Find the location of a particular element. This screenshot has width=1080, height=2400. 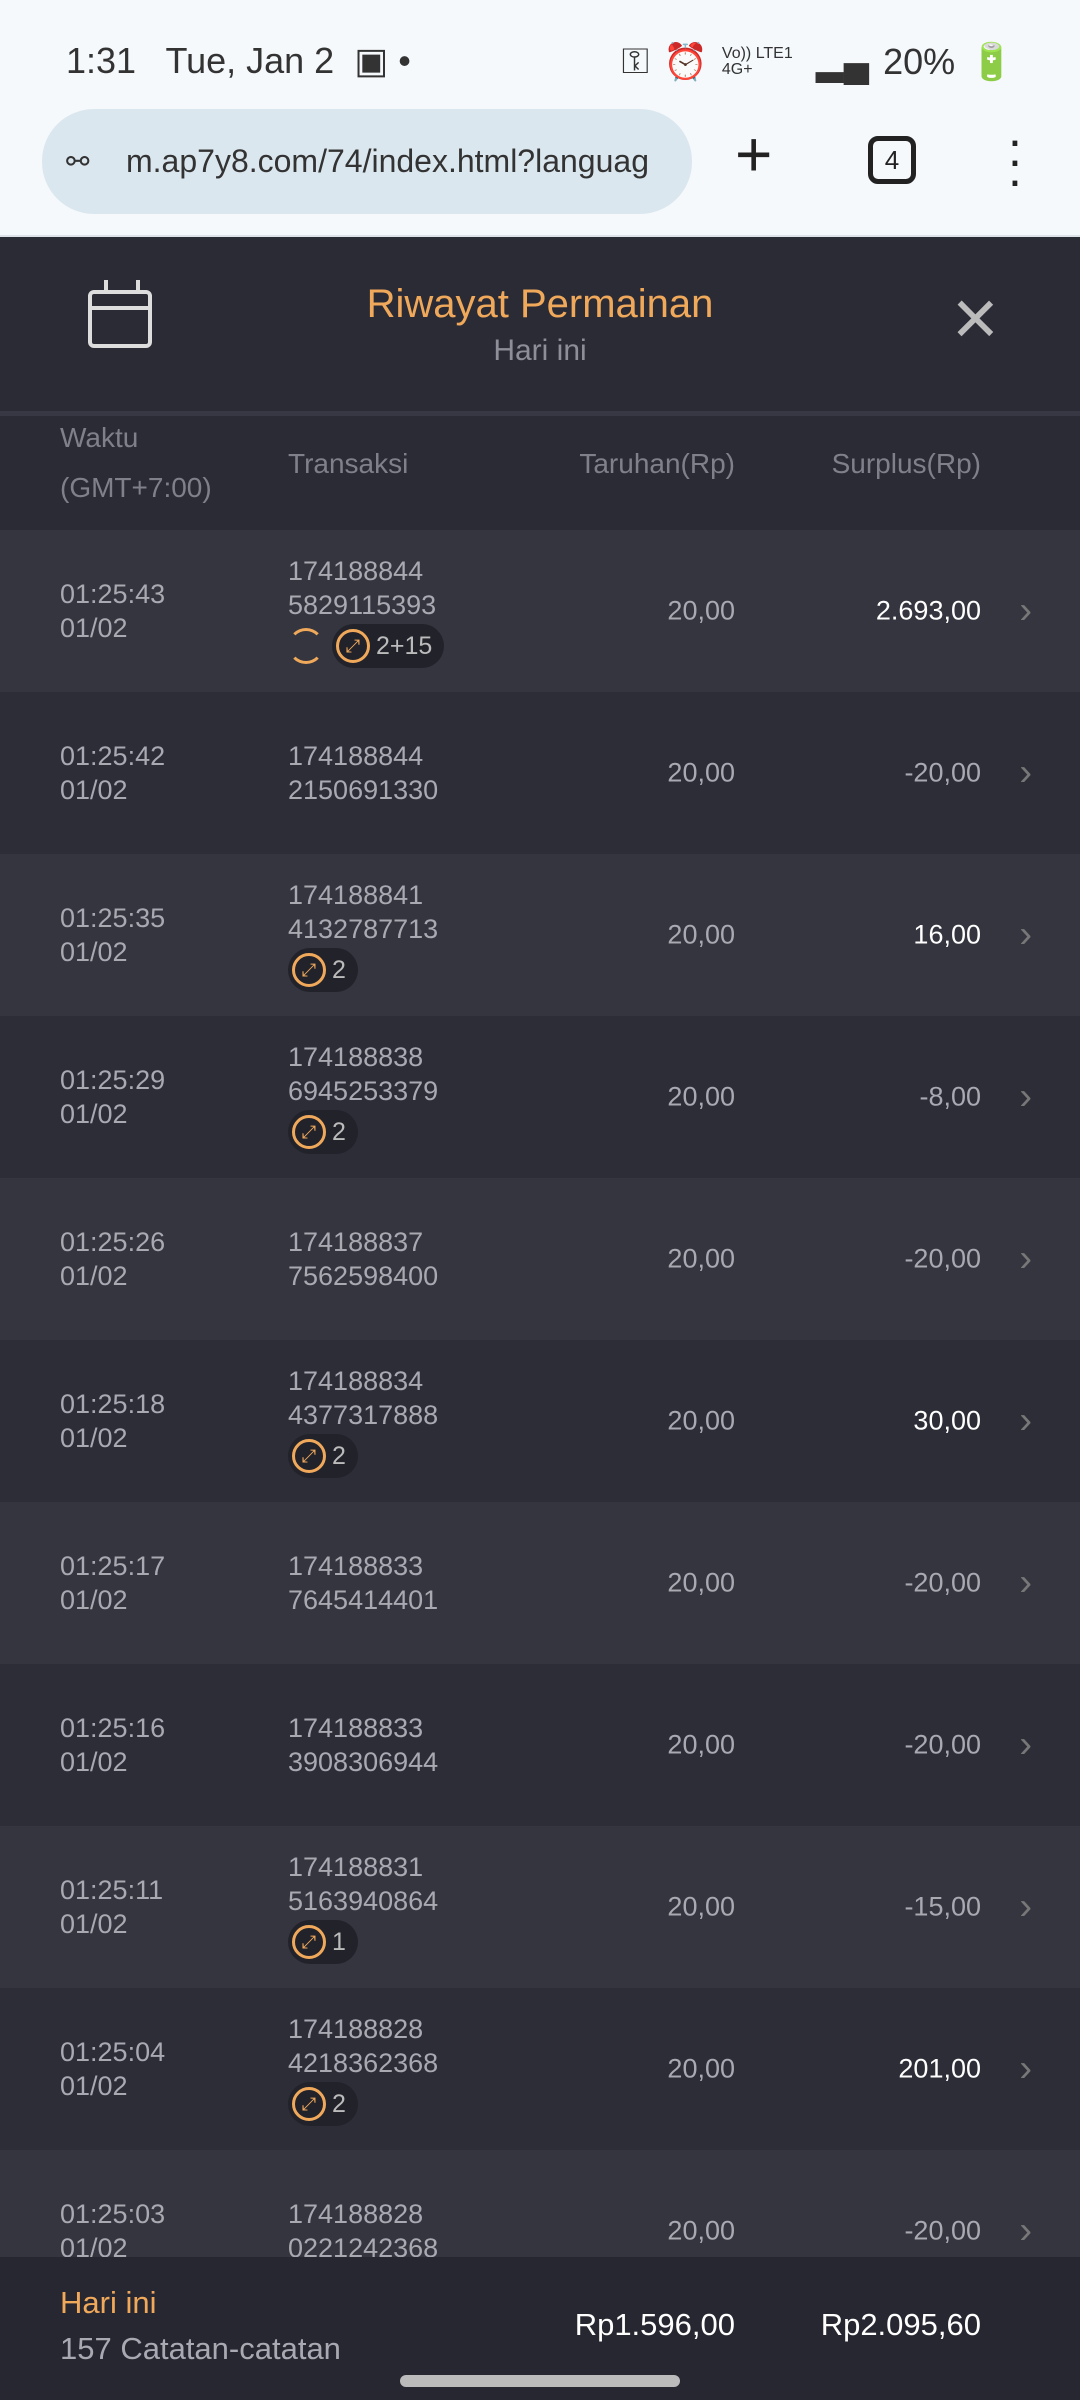

page-header: Riwayat Permainan Hari ini × is located at coordinates (540, 327).